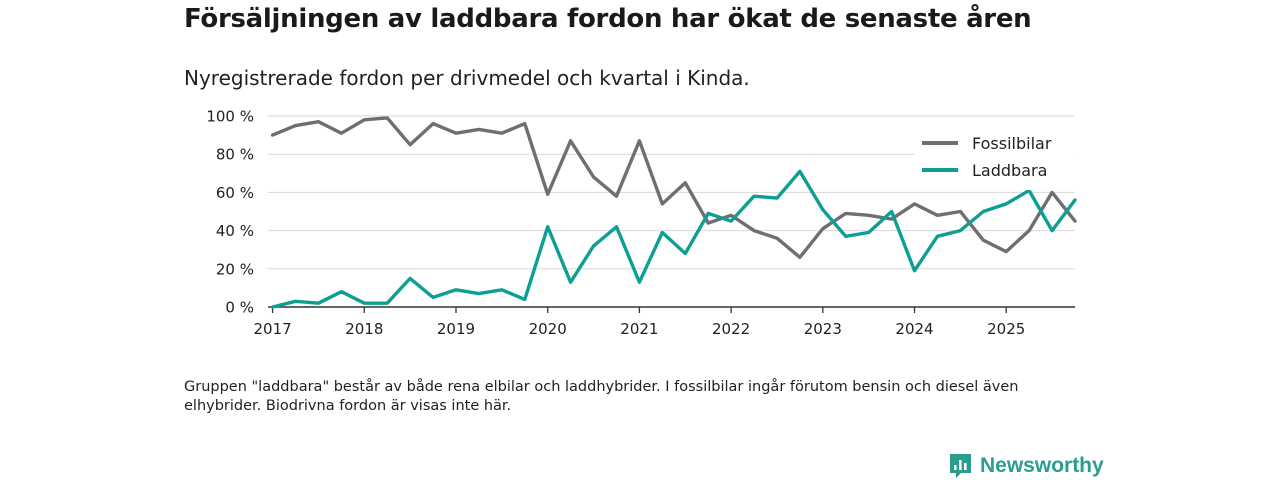  I want to click on legend-background, so click(994, 159).